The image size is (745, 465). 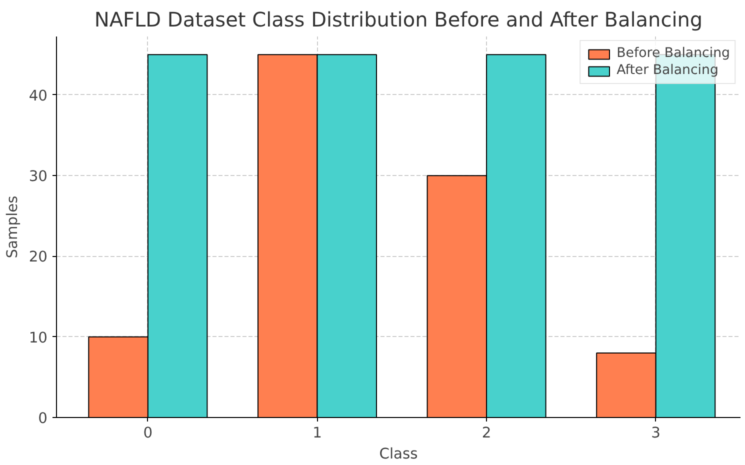 I want to click on x-tick-label: 0, so click(x=148, y=433).